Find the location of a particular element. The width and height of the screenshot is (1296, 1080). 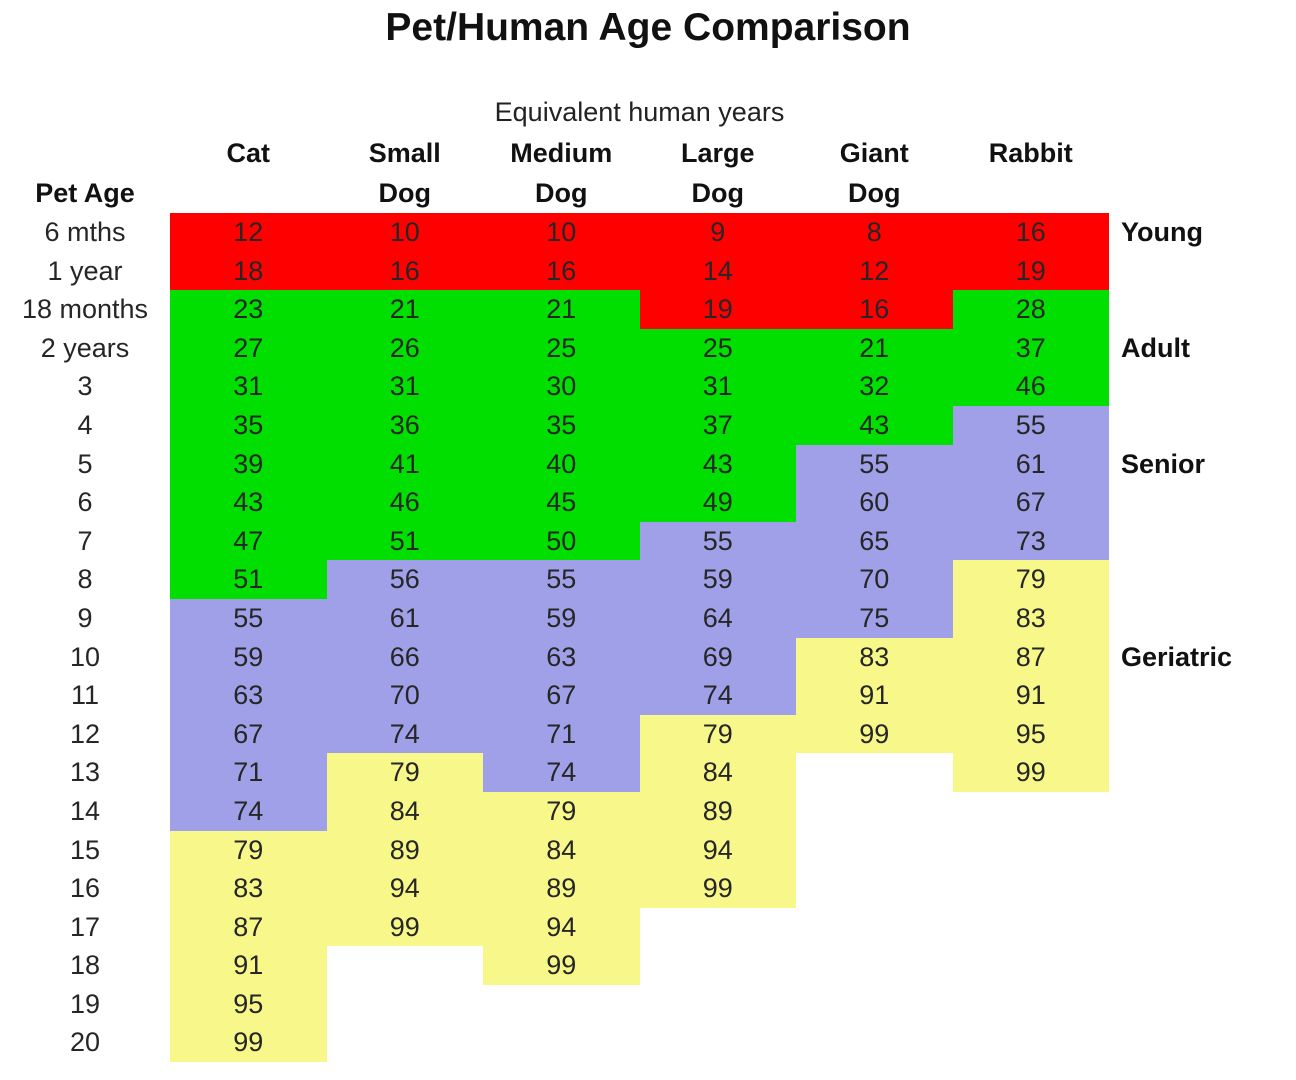

stage-label: Young is located at coordinates (1202, 232).